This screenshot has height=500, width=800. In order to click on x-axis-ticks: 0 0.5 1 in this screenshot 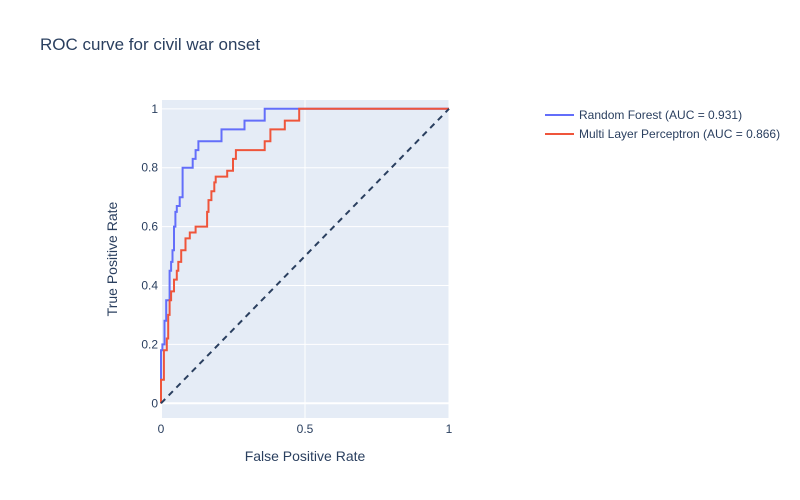, I will do `click(305, 429)`.